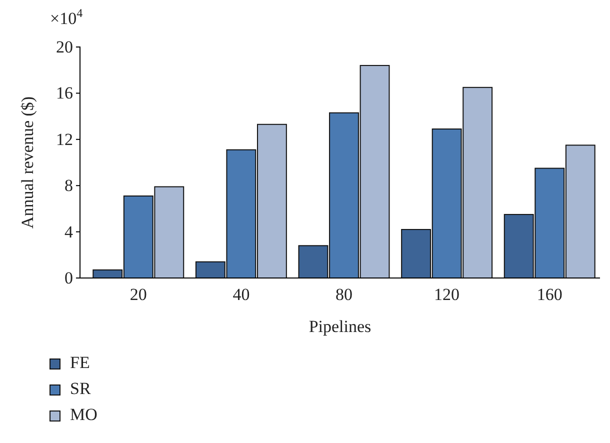  Describe the element at coordinates (549, 294) in the screenshot. I see `x-tick-label: 160` at that location.